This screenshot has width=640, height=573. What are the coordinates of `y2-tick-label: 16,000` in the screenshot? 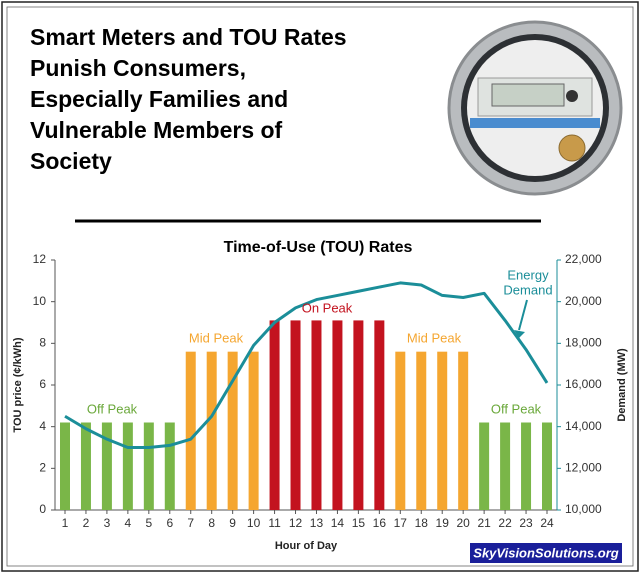 It's located at (583, 384).